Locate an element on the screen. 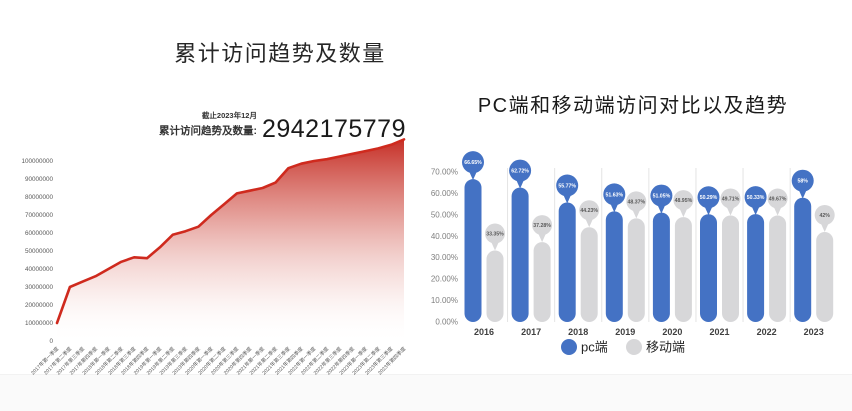 This screenshot has width=852, height=411. area-y-tick: 20000000 is located at coordinates (39, 305).